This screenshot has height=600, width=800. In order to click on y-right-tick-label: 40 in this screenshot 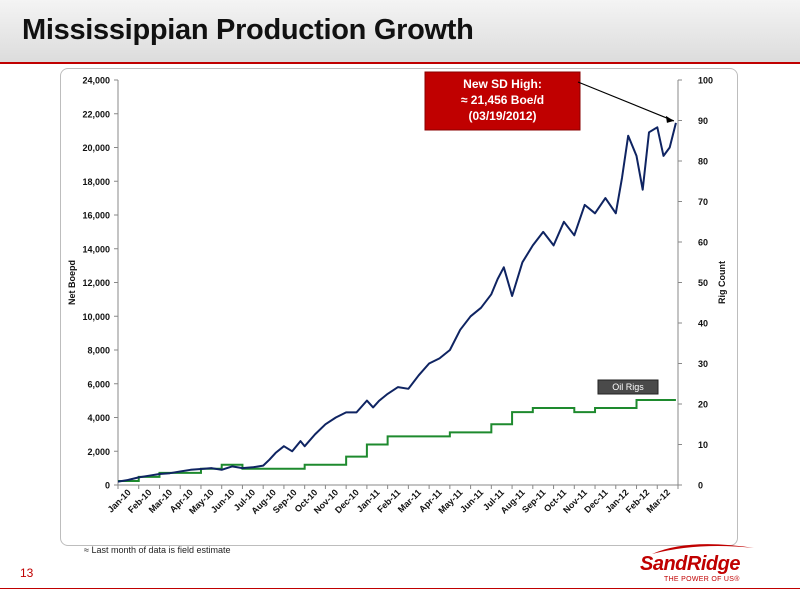, I will do `click(703, 324)`.